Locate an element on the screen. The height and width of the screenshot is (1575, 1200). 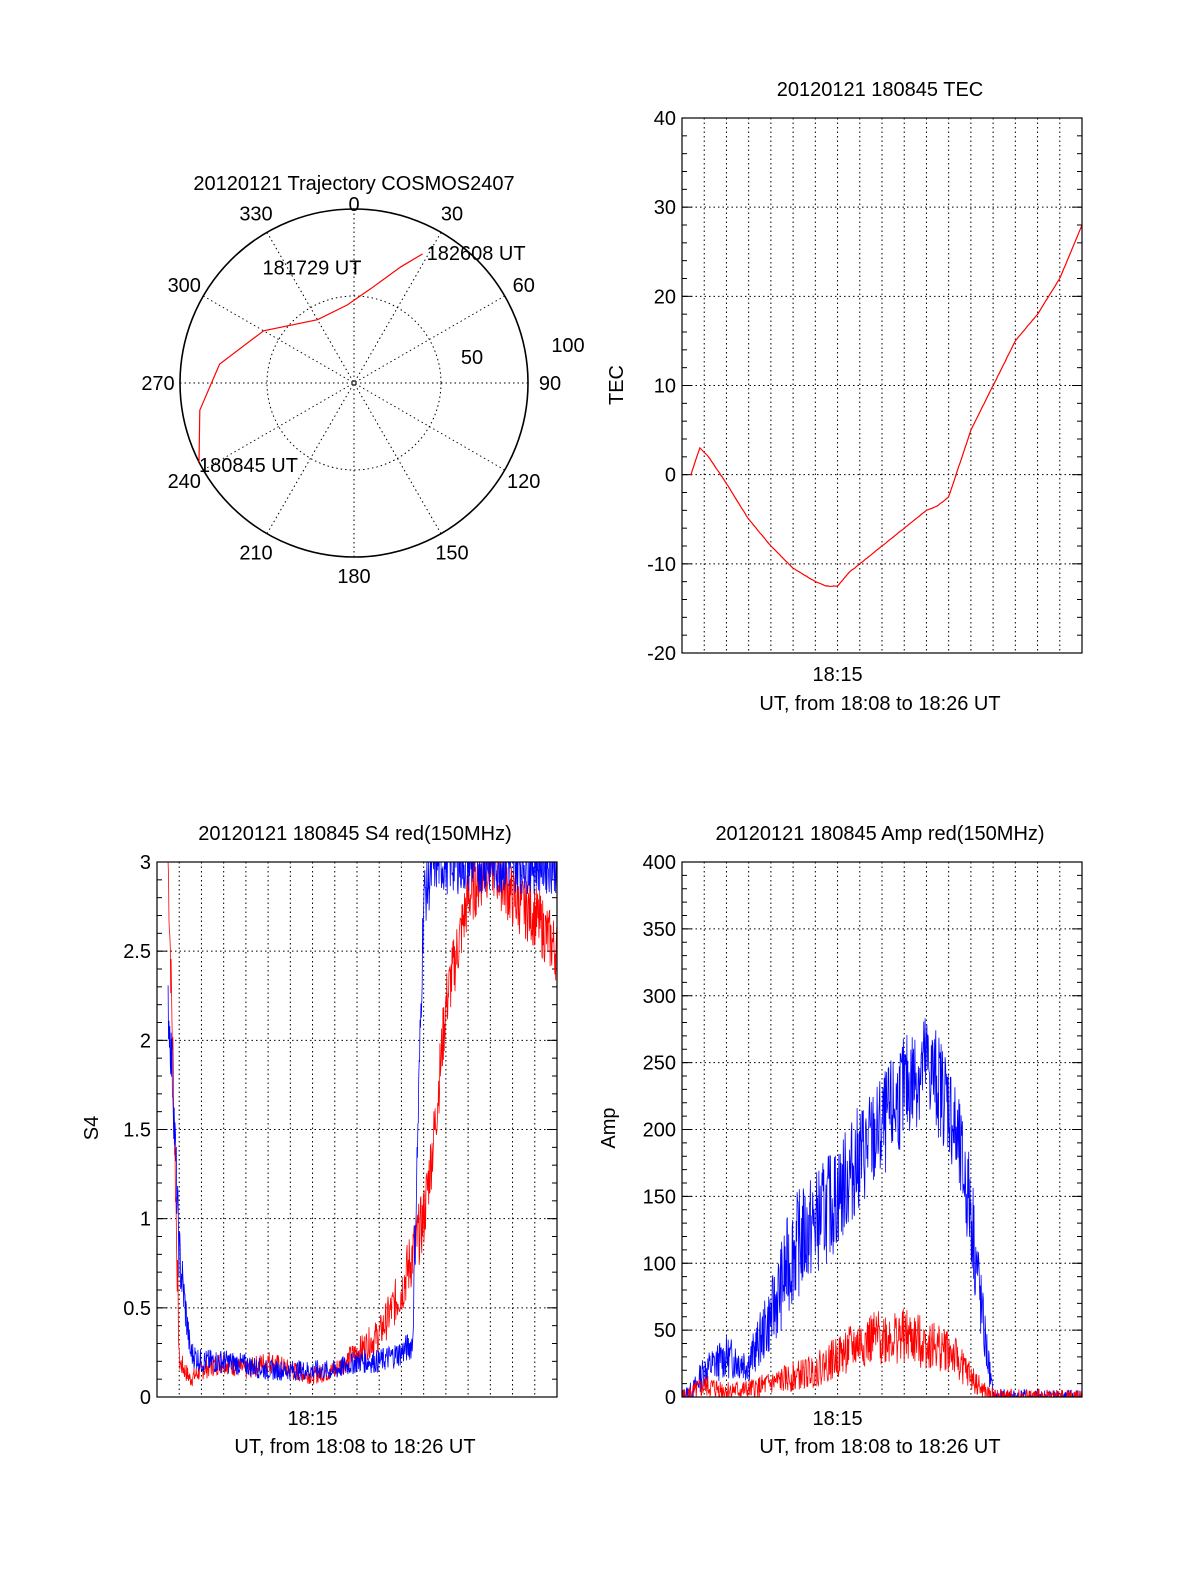
amp-title: 20120121 180845 Amp red(150MHz) is located at coordinates (879, 834).